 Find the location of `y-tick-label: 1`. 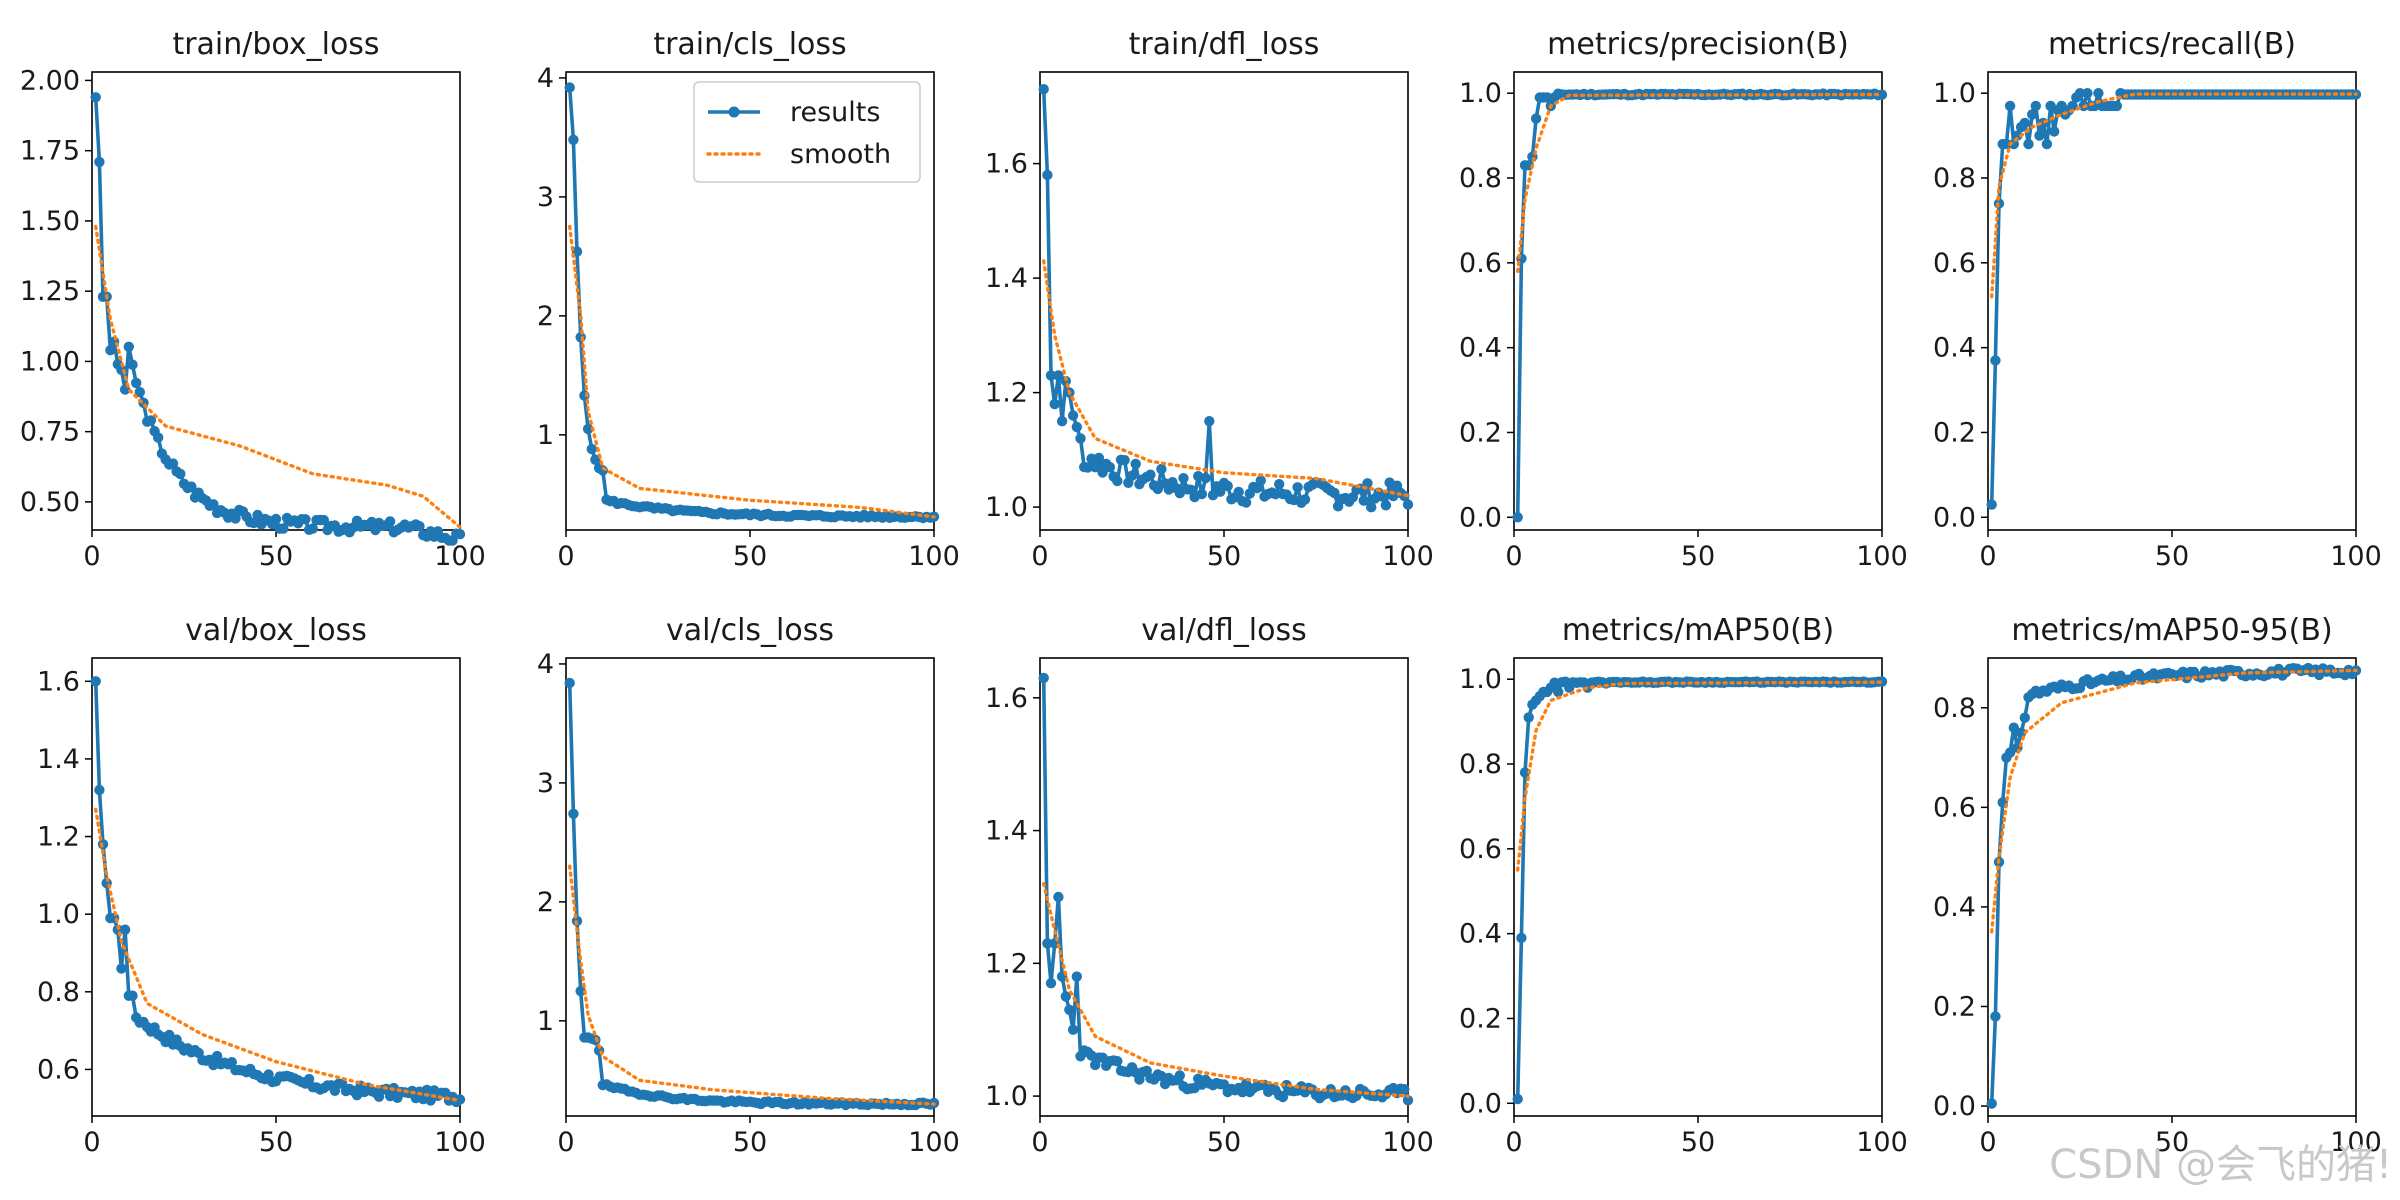

y-tick-label: 1 is located at coordinates (545, 1021).